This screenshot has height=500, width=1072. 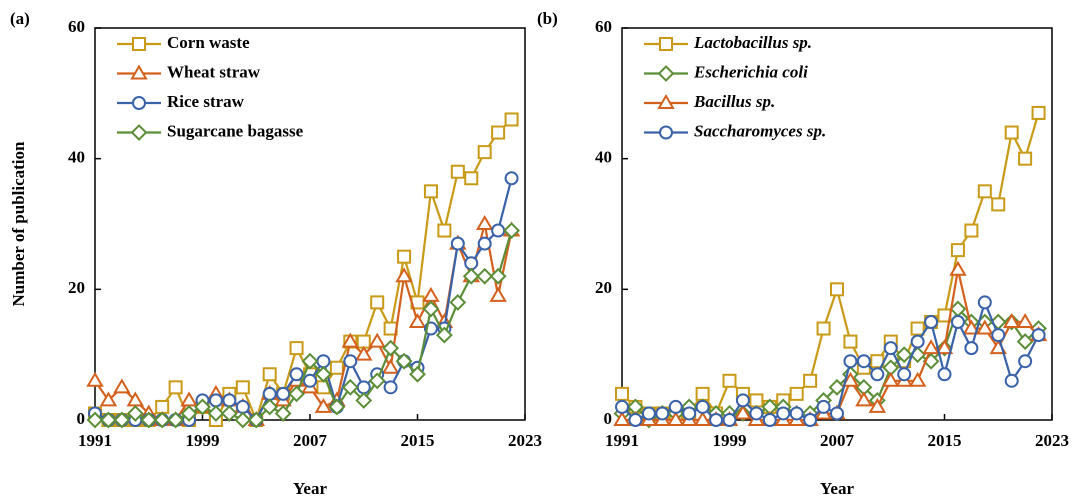 I want to click on x-tick-label: 2015, so click(x=418, y=440).